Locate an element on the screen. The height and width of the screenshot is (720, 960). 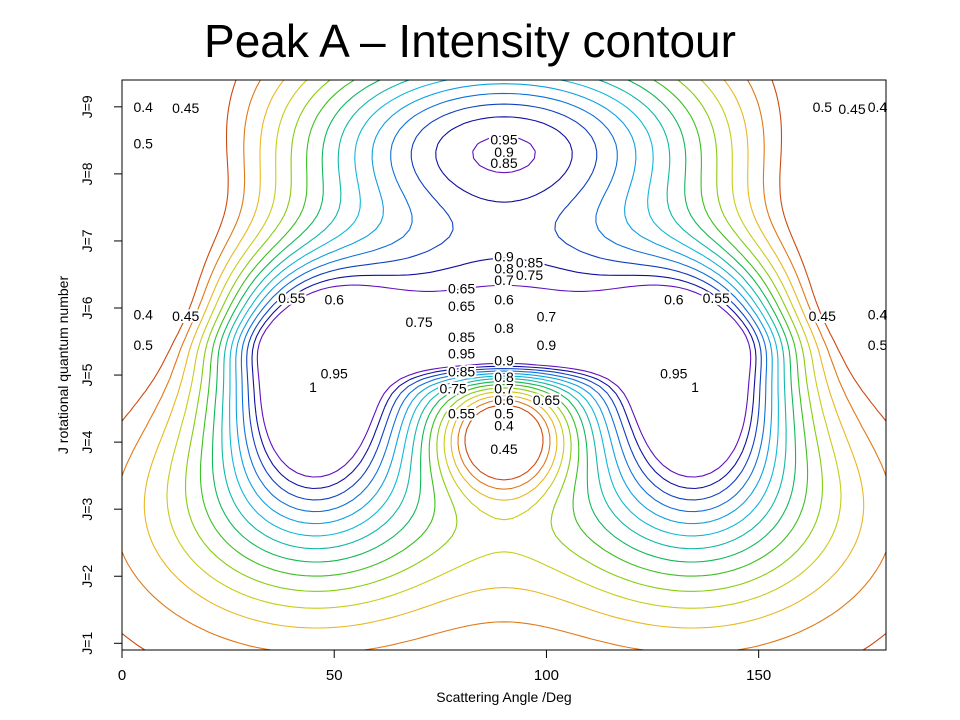
slide-title: Peak A – Intensity contour is located at coordinates (470, 41).